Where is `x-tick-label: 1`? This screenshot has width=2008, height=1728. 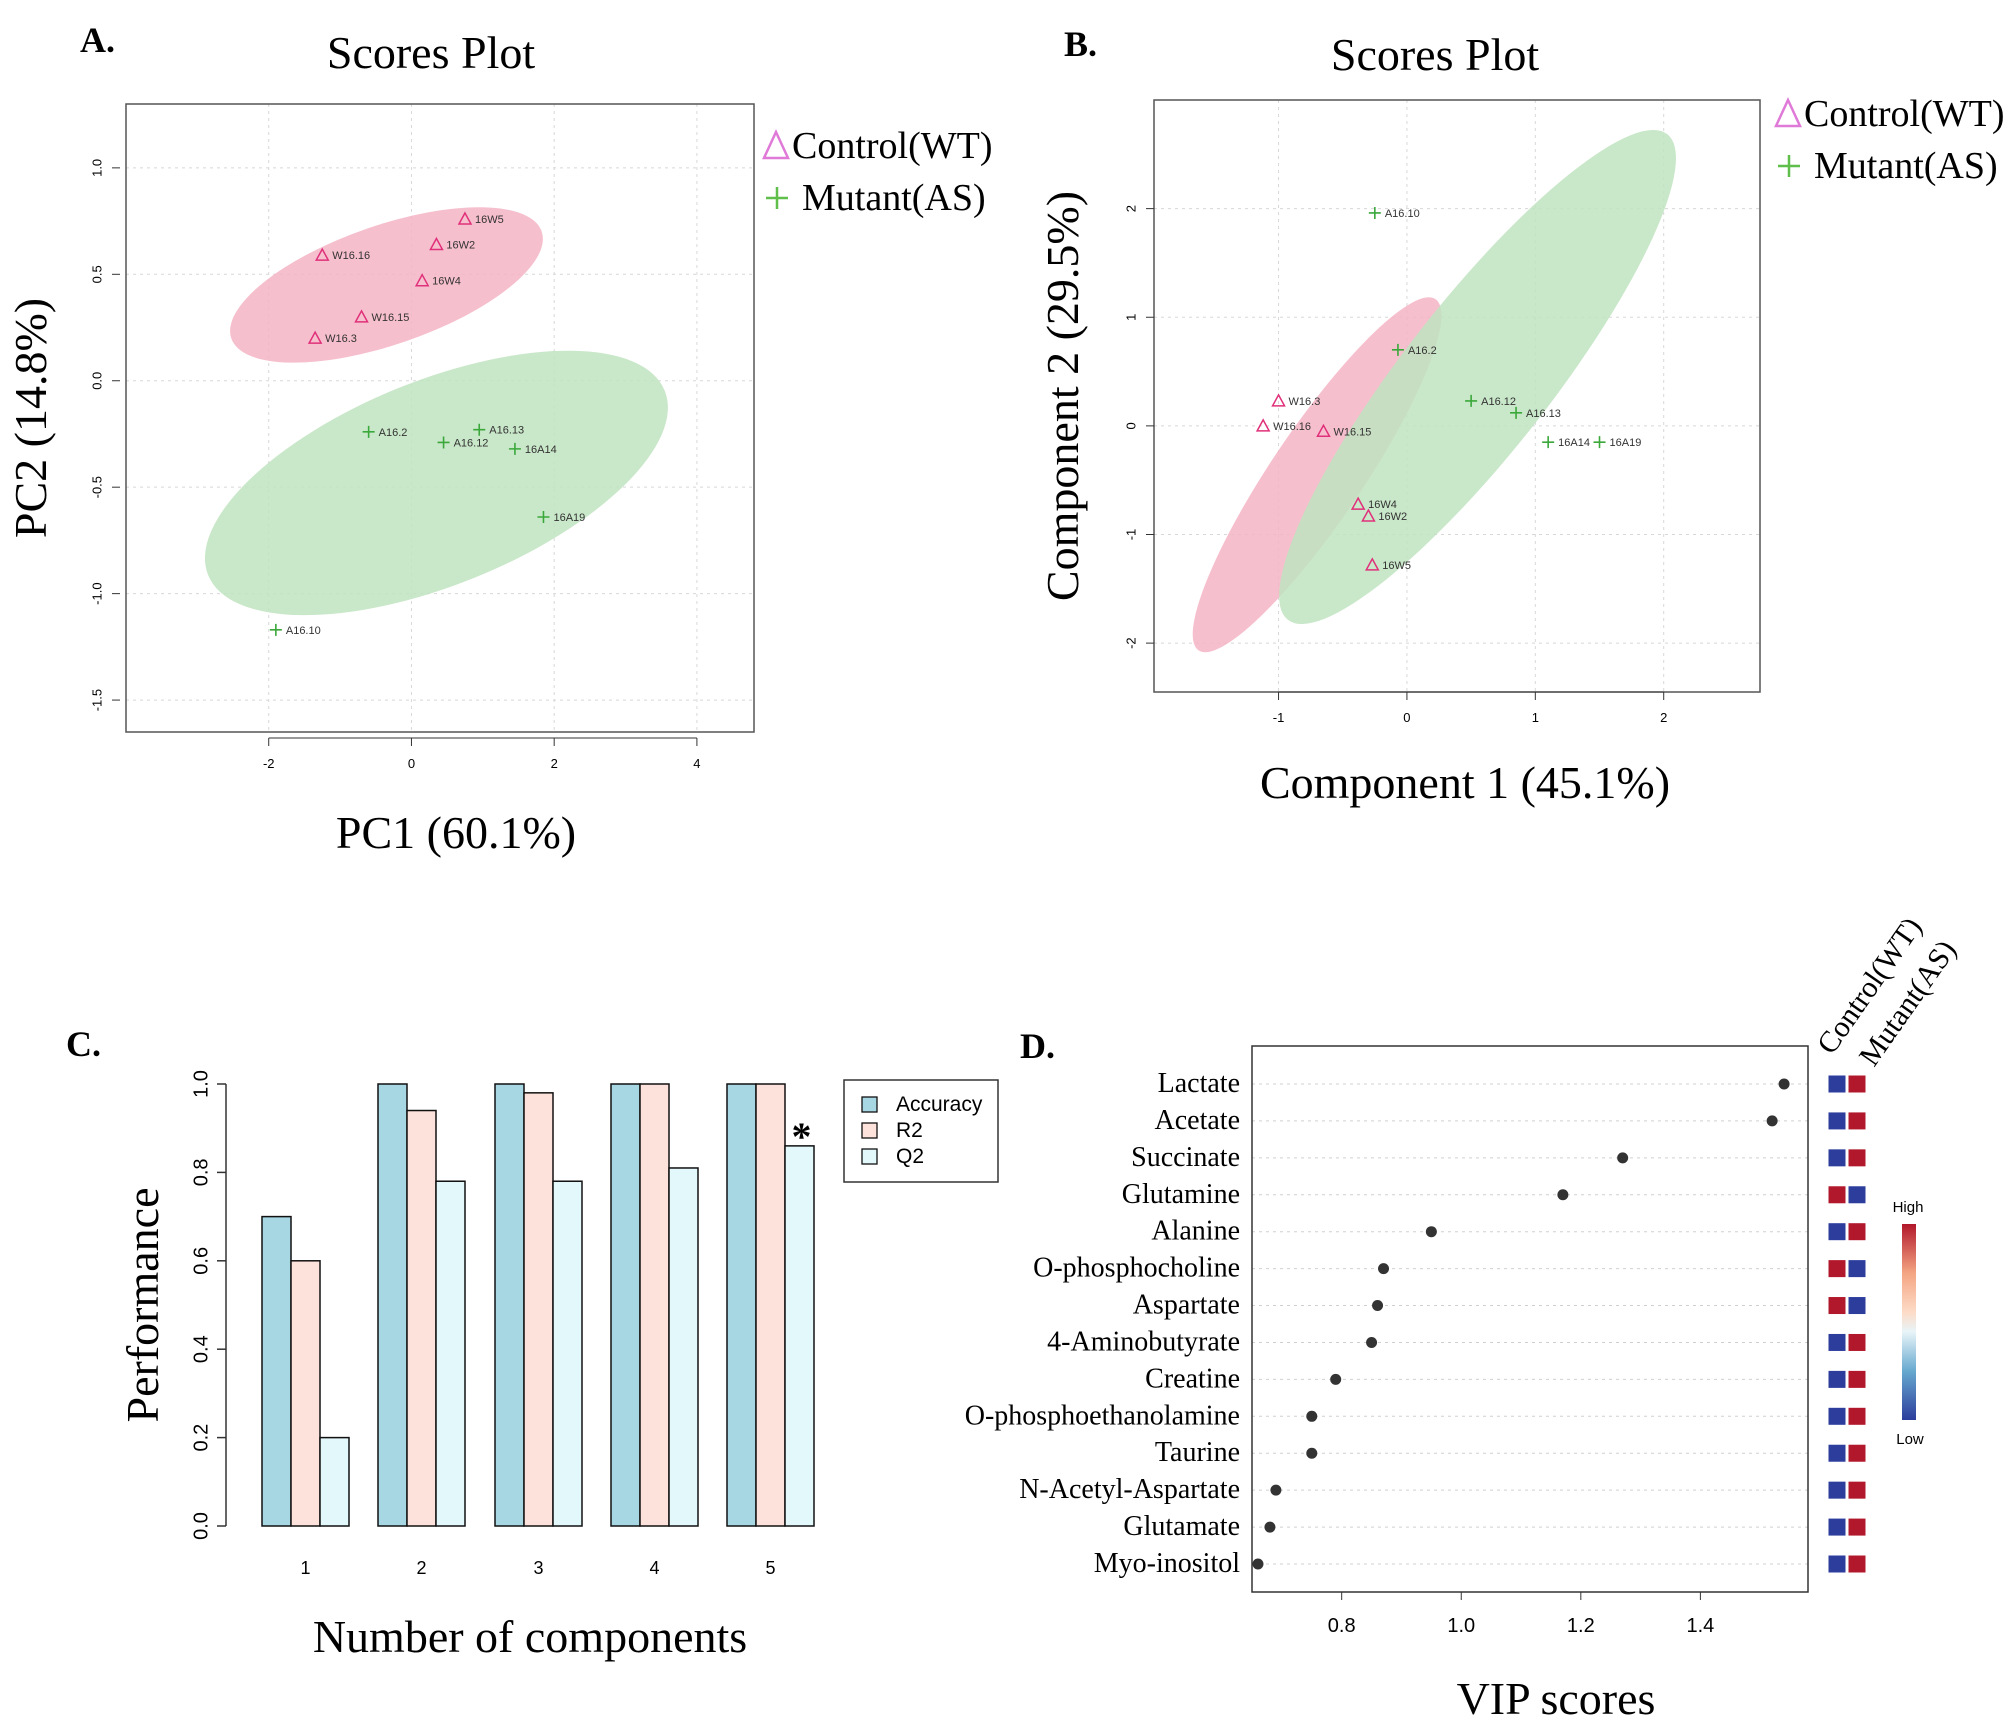 x-tick-label: 1 is located at coordinates (1535, 717).